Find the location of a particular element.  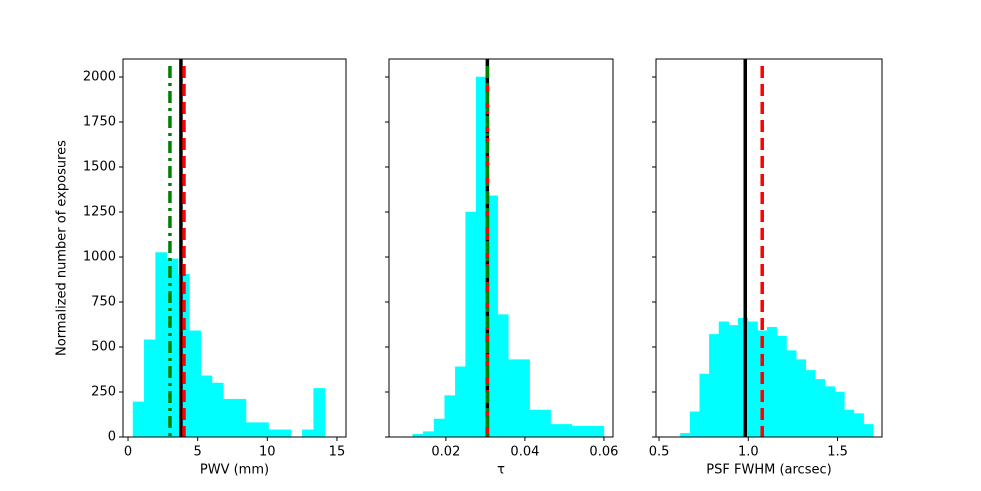

x-axis-label: PWV (mm) is located at coordinates (234, 470).